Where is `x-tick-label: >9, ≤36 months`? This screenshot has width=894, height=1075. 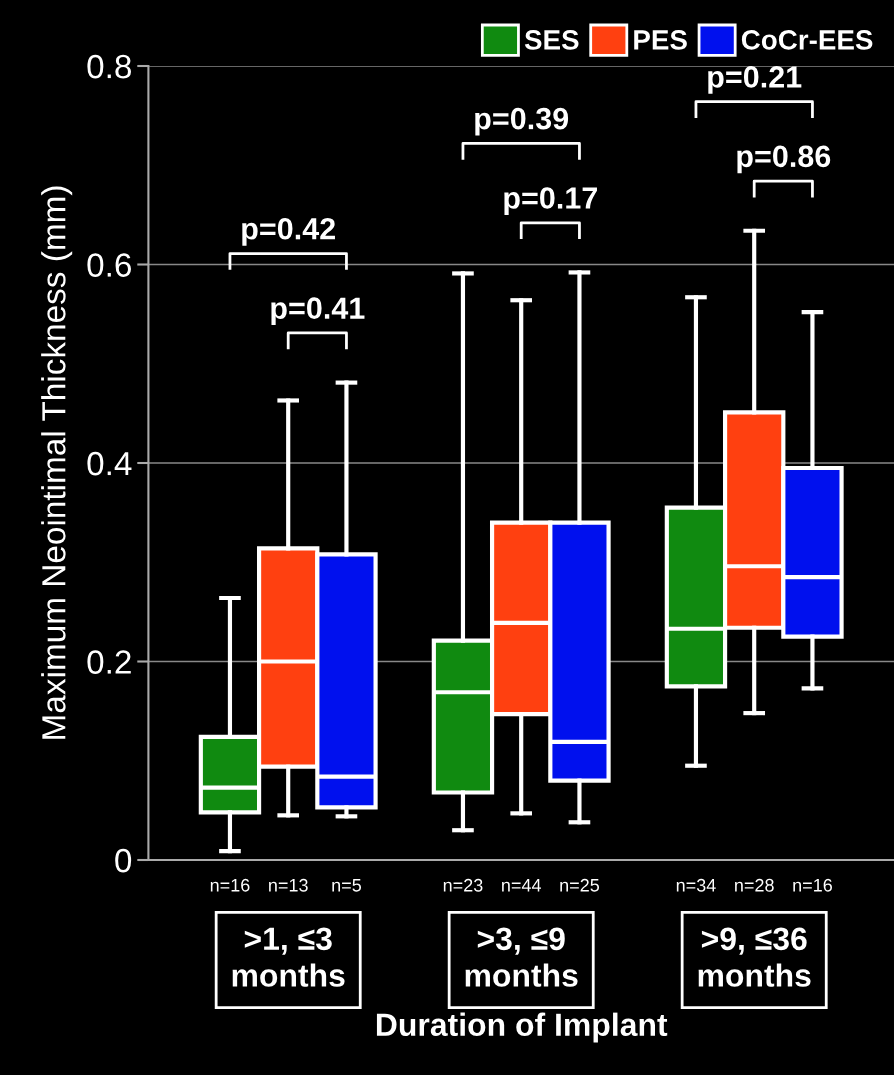 x-tick-label: >9, ≤36 months is located at coordinates (754, 957).